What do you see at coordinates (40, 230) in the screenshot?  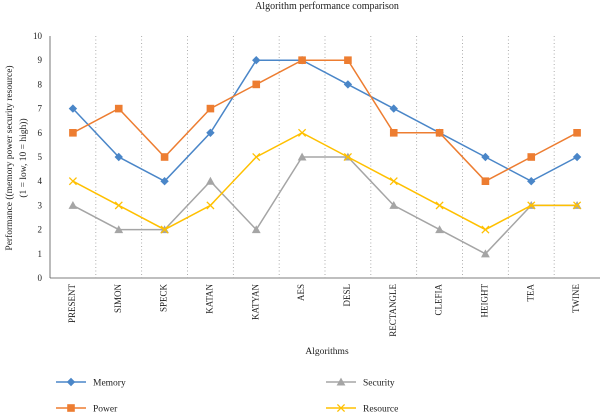 I see `y-tick-label: 2` at bounding box center [40, 230].